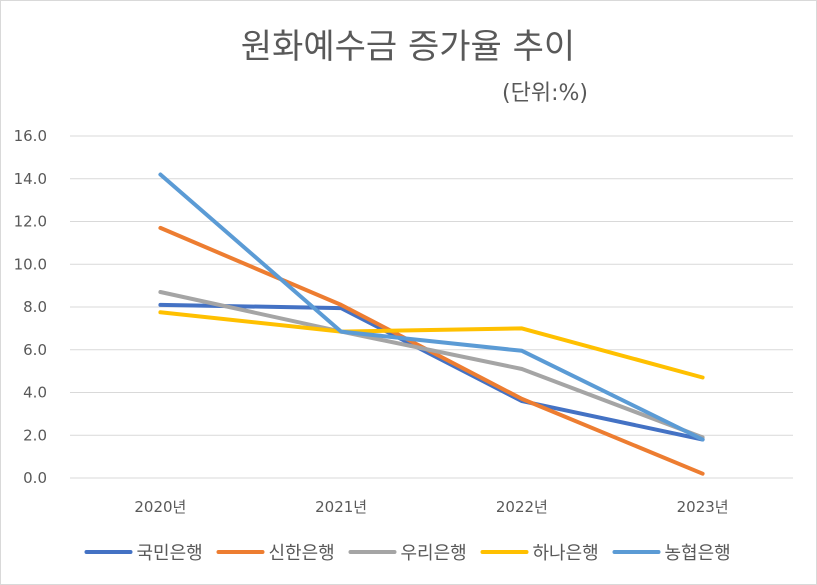 Image resolution: width=817 pixels, height=585 pixels. I want to click on y-tick-label: 12.0, so click(30, 222).